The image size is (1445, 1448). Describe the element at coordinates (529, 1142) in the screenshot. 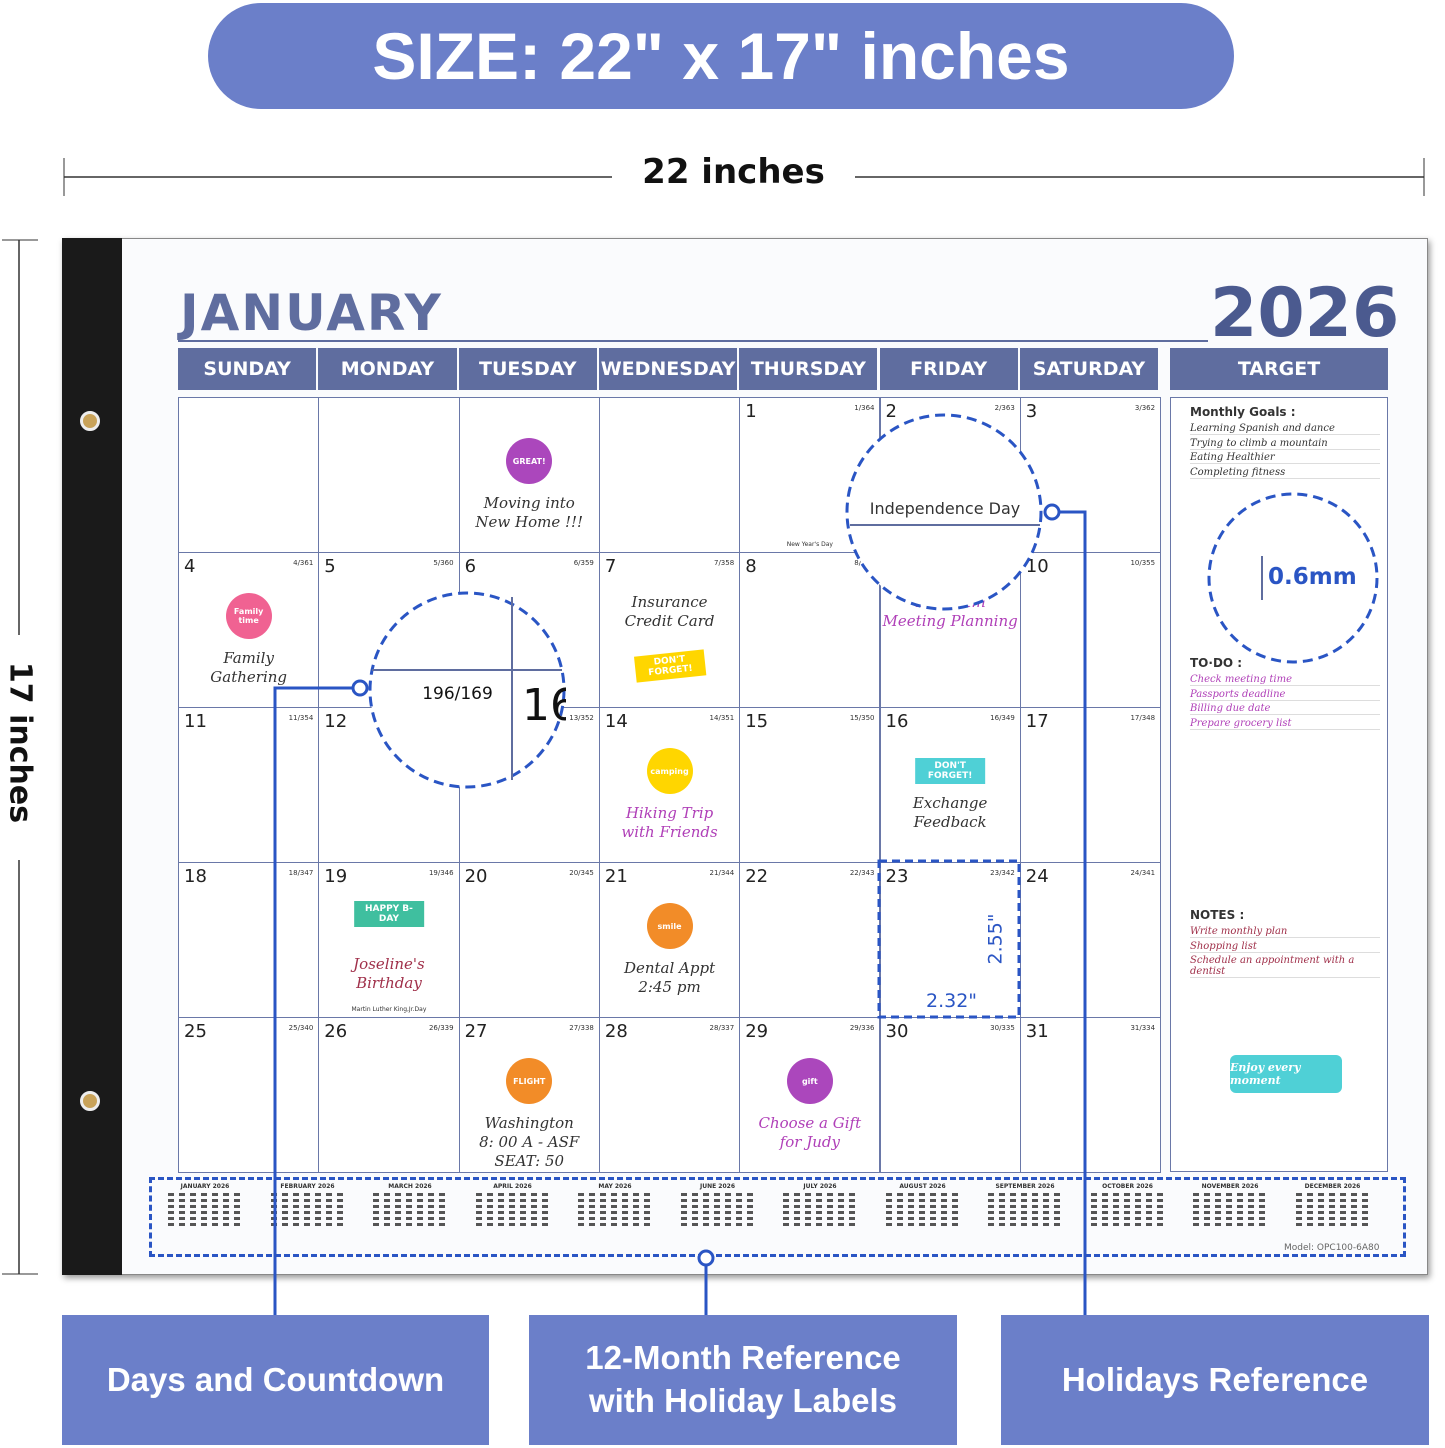

I see `cell-note: 8: 00 A - ASF` at that location.